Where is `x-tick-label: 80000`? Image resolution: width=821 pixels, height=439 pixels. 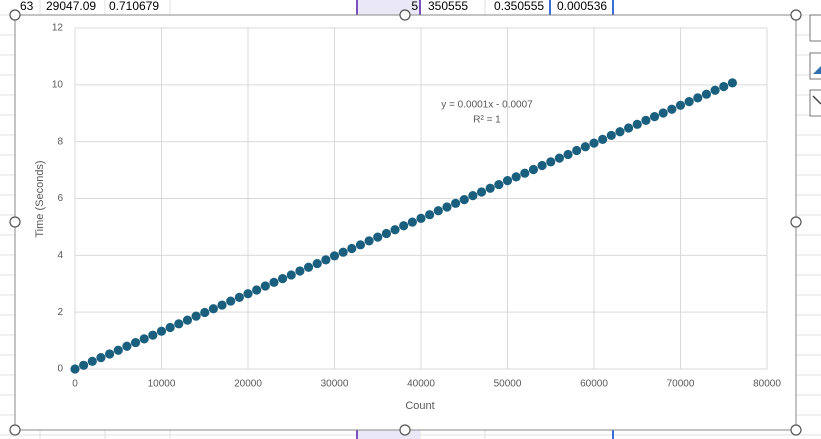 x-tick-label: 80000 is located at coordinates (767, 384).